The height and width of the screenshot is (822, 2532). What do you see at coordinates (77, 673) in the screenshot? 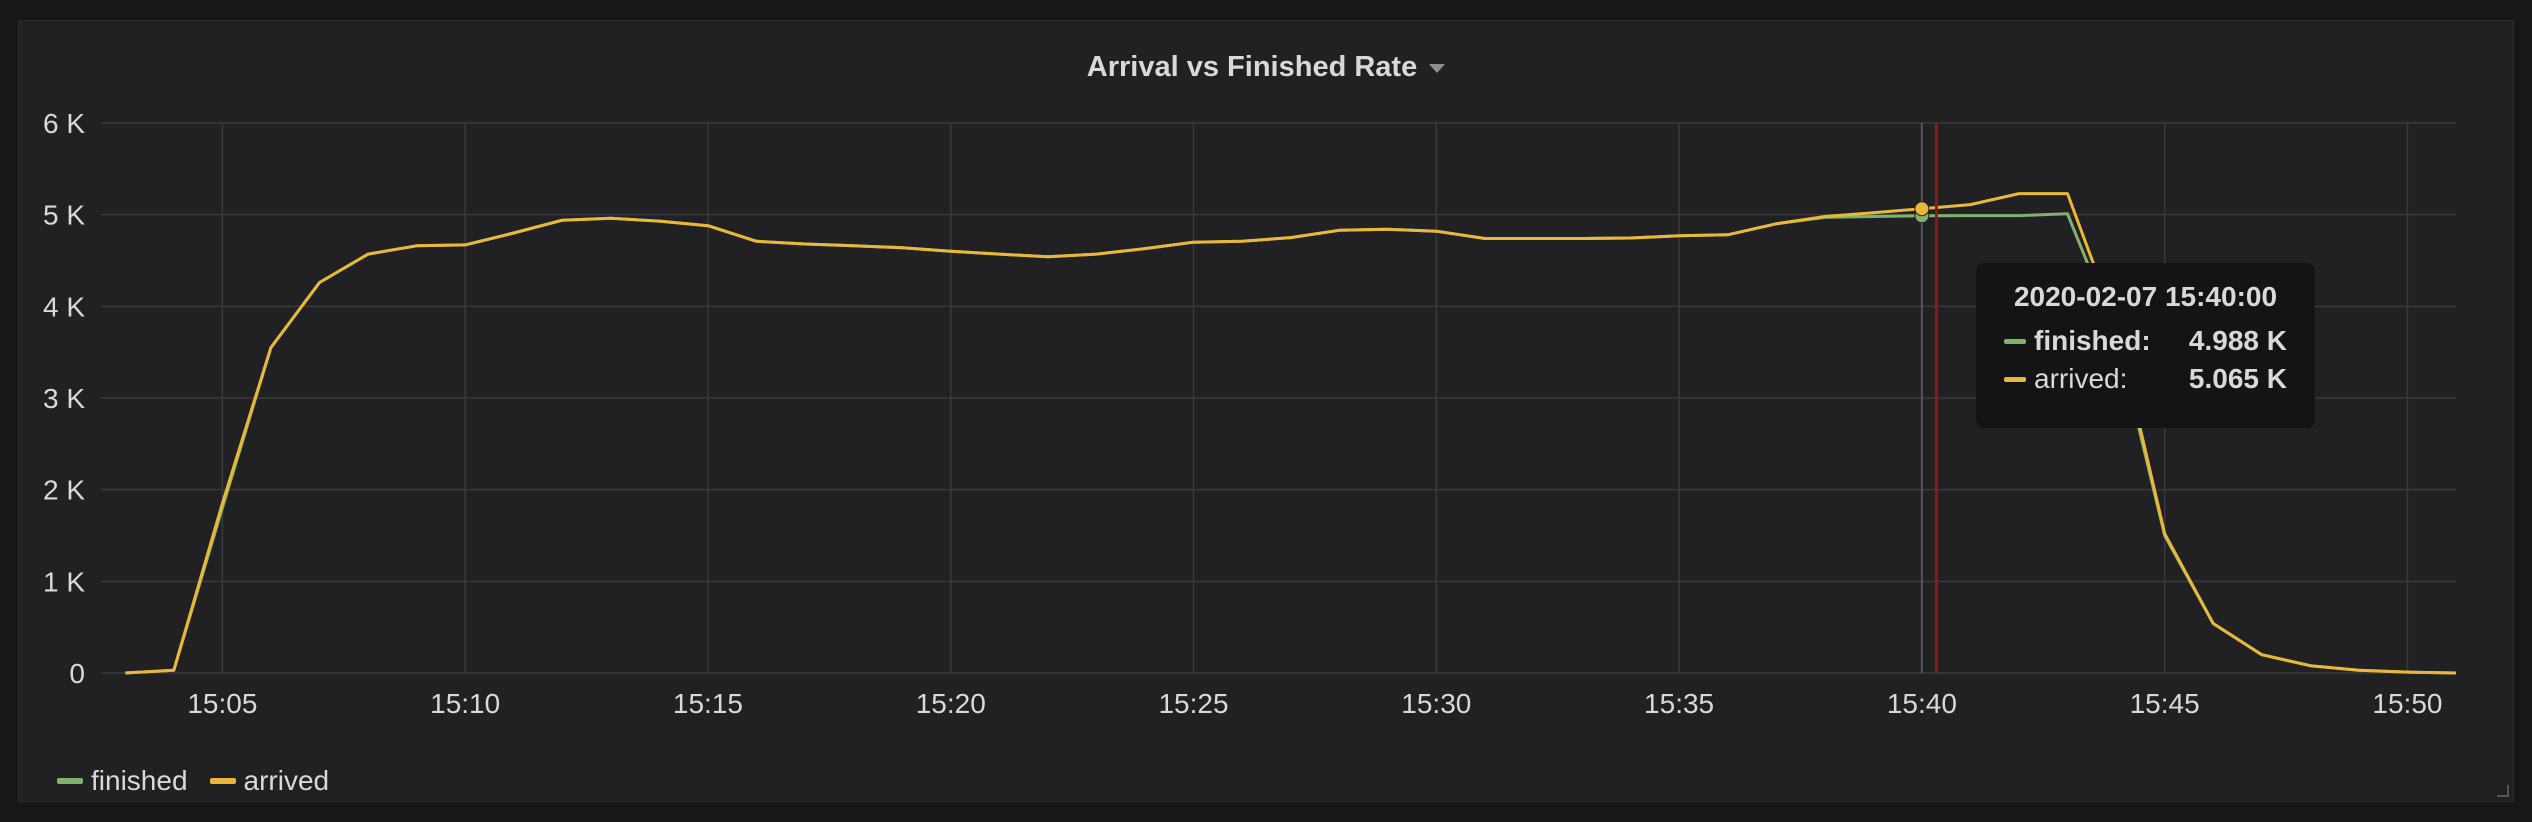
I see `y-tick-label: 0` at bounding box center [77, 673].